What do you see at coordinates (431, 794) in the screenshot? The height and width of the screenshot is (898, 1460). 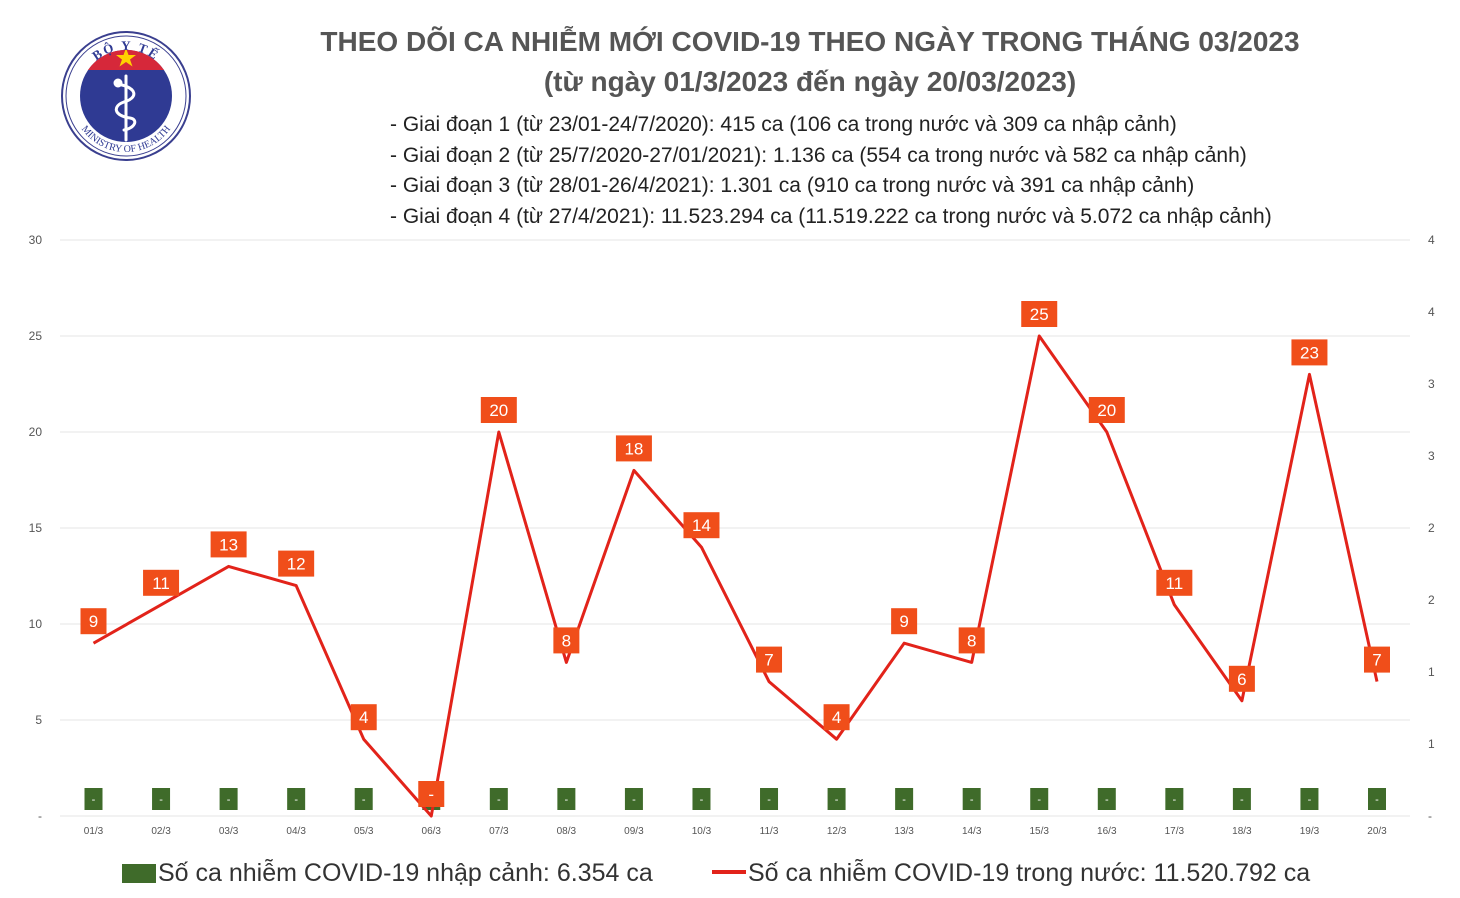 I see `data-label: -` at bounding box center [431, 794].